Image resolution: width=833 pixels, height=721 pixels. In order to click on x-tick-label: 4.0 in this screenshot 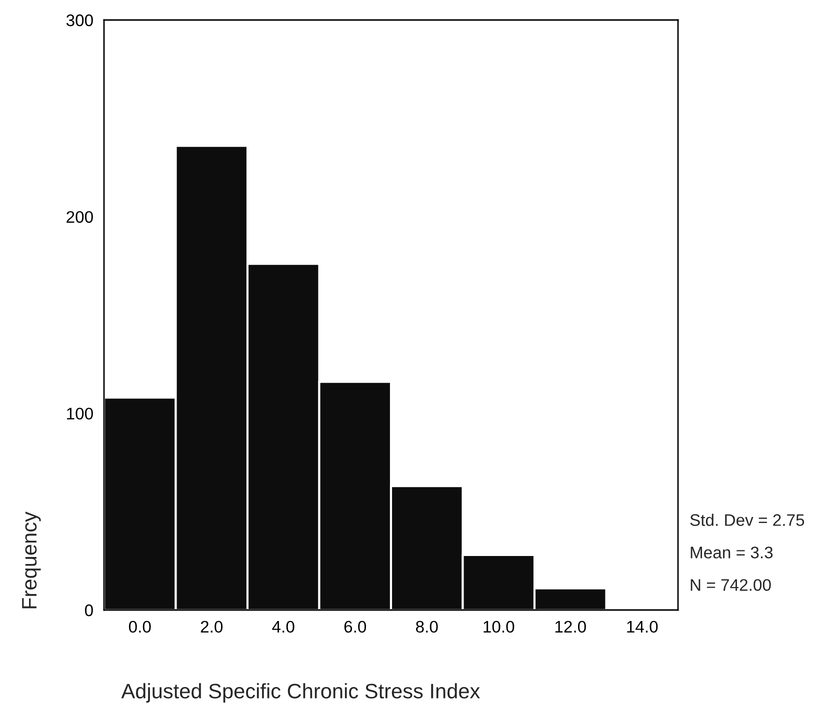, I will do `click(283, 626)`.